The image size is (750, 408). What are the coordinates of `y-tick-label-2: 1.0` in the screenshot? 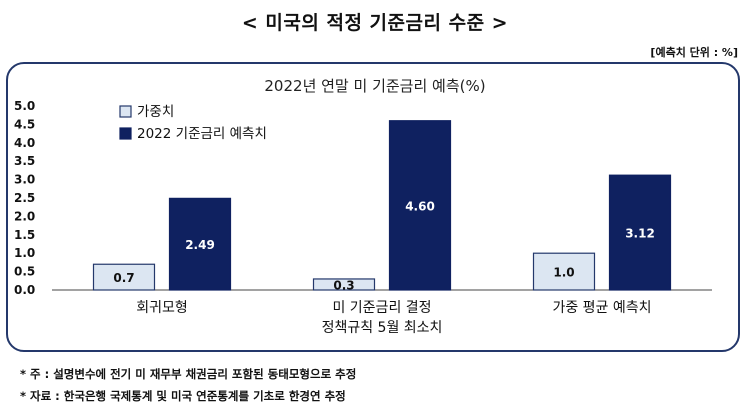 It's located at (24, 253).